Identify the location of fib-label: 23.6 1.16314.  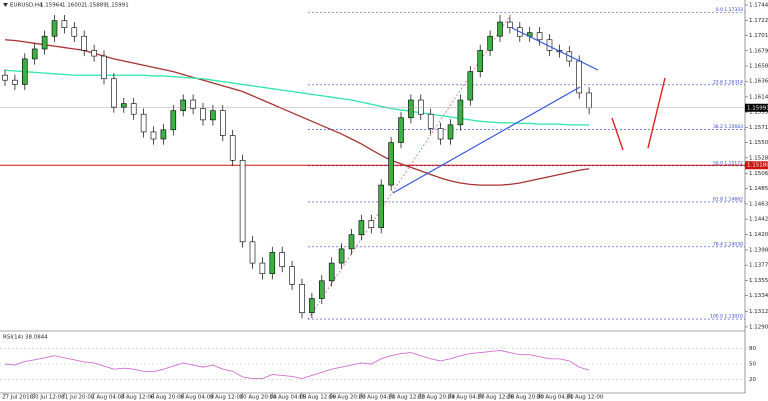
(728, 82).